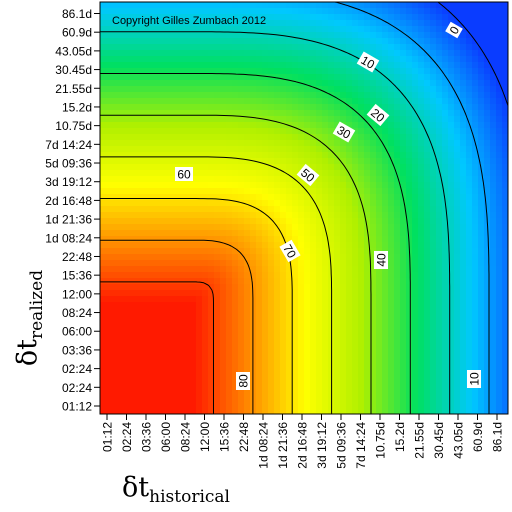  What do you see at coordinates (474, 379) in the screenshot?
I see `contour-label: 10` at bounding box center [474, 379].